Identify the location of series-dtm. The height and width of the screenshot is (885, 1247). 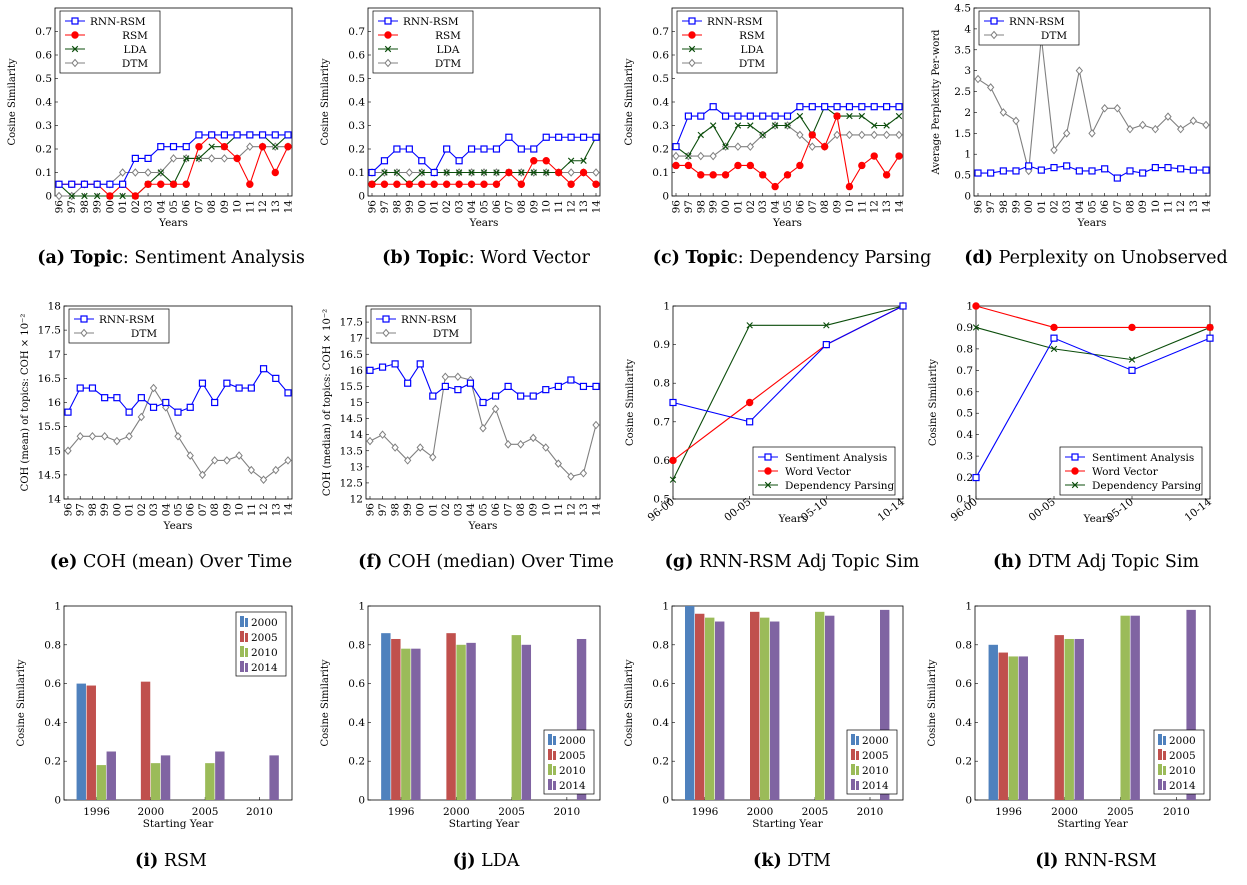
(173, 171).